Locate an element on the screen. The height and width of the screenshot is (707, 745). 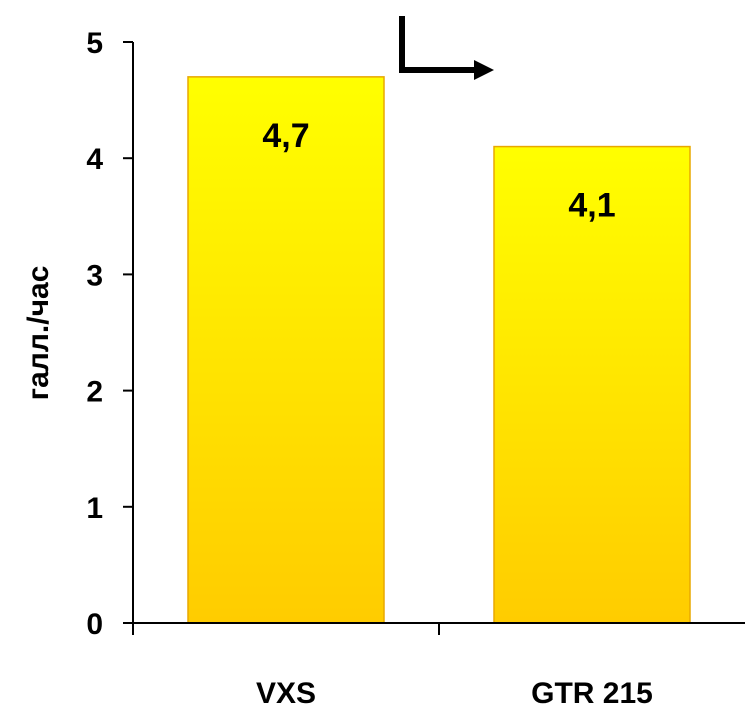
x-tick-label: GTR 215 is located at coordinates (592, 692).